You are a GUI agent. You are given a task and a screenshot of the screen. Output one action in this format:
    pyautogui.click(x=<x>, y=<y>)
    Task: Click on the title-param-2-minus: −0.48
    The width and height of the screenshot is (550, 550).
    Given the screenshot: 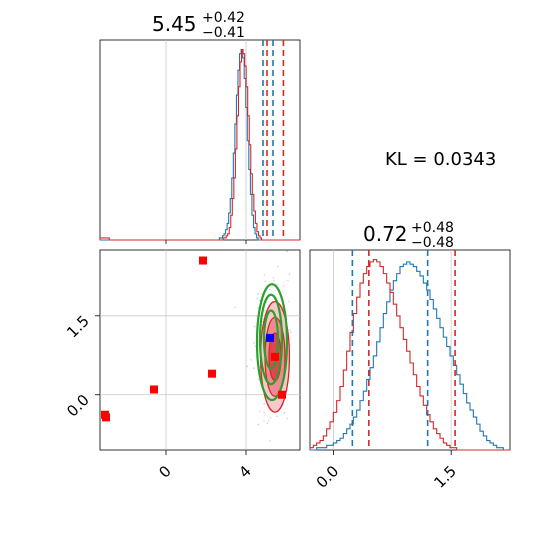 What is the action you would take?
    pyautogui.click(x=432, y=243)
    